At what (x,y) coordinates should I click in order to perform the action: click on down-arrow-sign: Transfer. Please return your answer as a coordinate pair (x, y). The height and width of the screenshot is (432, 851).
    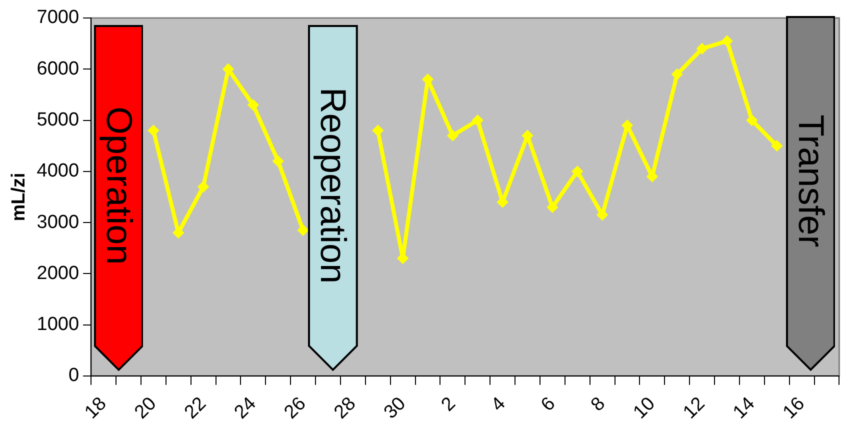
    Looking at the image, I should click on (811, 193).